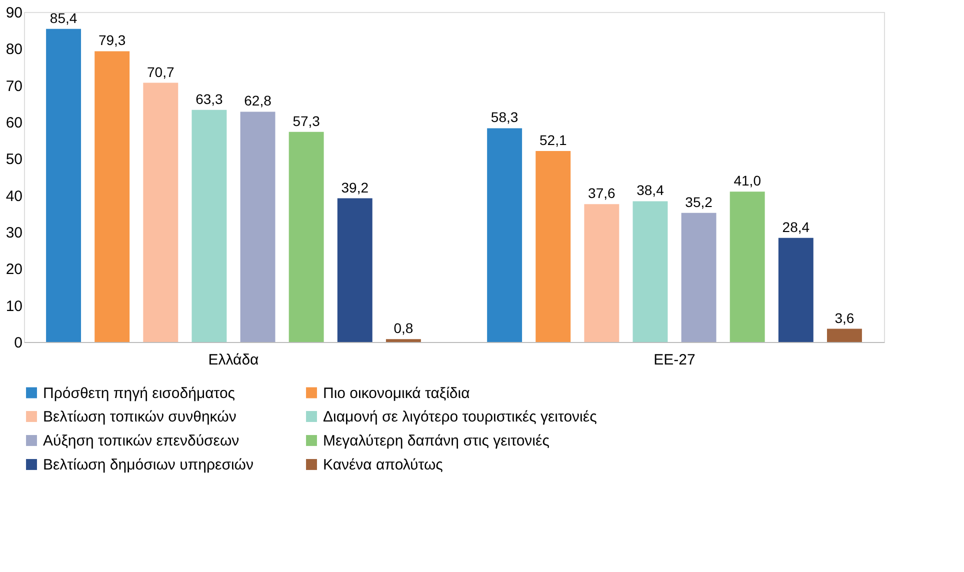  Describe the element at coordinates (699, 202) in the screenshot. I see `data-label: 35,2` at that location.